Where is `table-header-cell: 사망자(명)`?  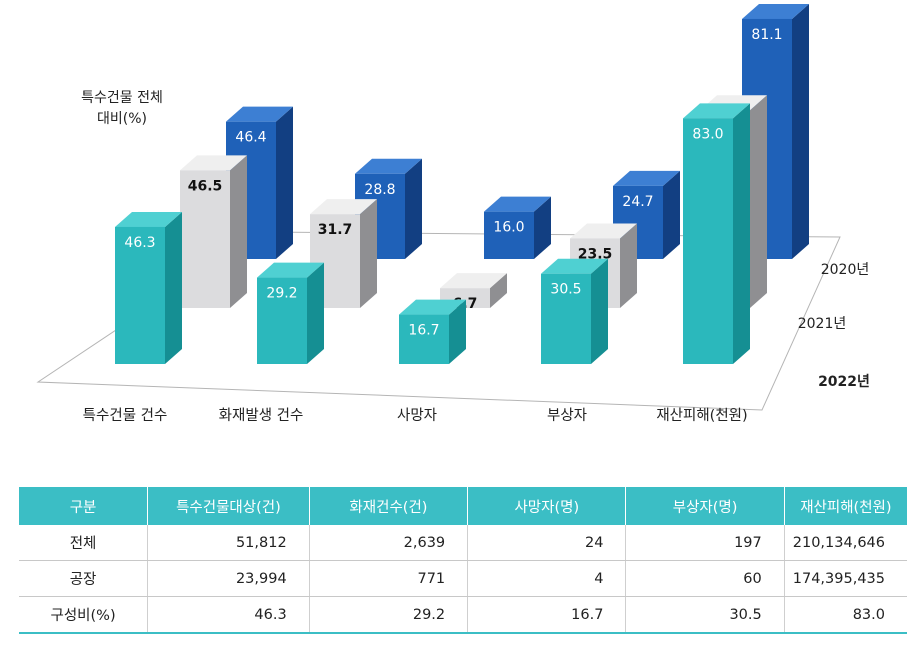
table-header-cell: 사망자(명) is located at coordinates (547, 506).